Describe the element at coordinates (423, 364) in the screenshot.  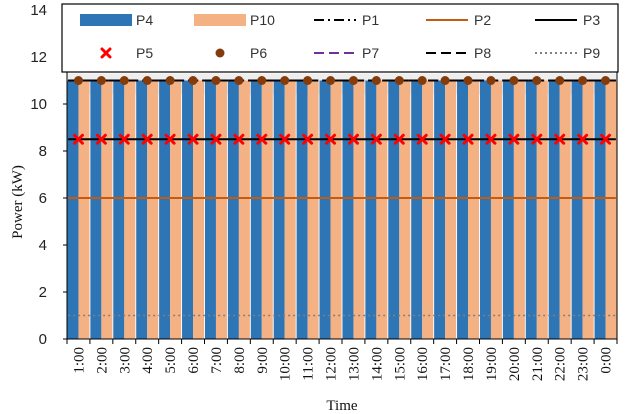
I see `x-tick-label: 16:00` at that location.